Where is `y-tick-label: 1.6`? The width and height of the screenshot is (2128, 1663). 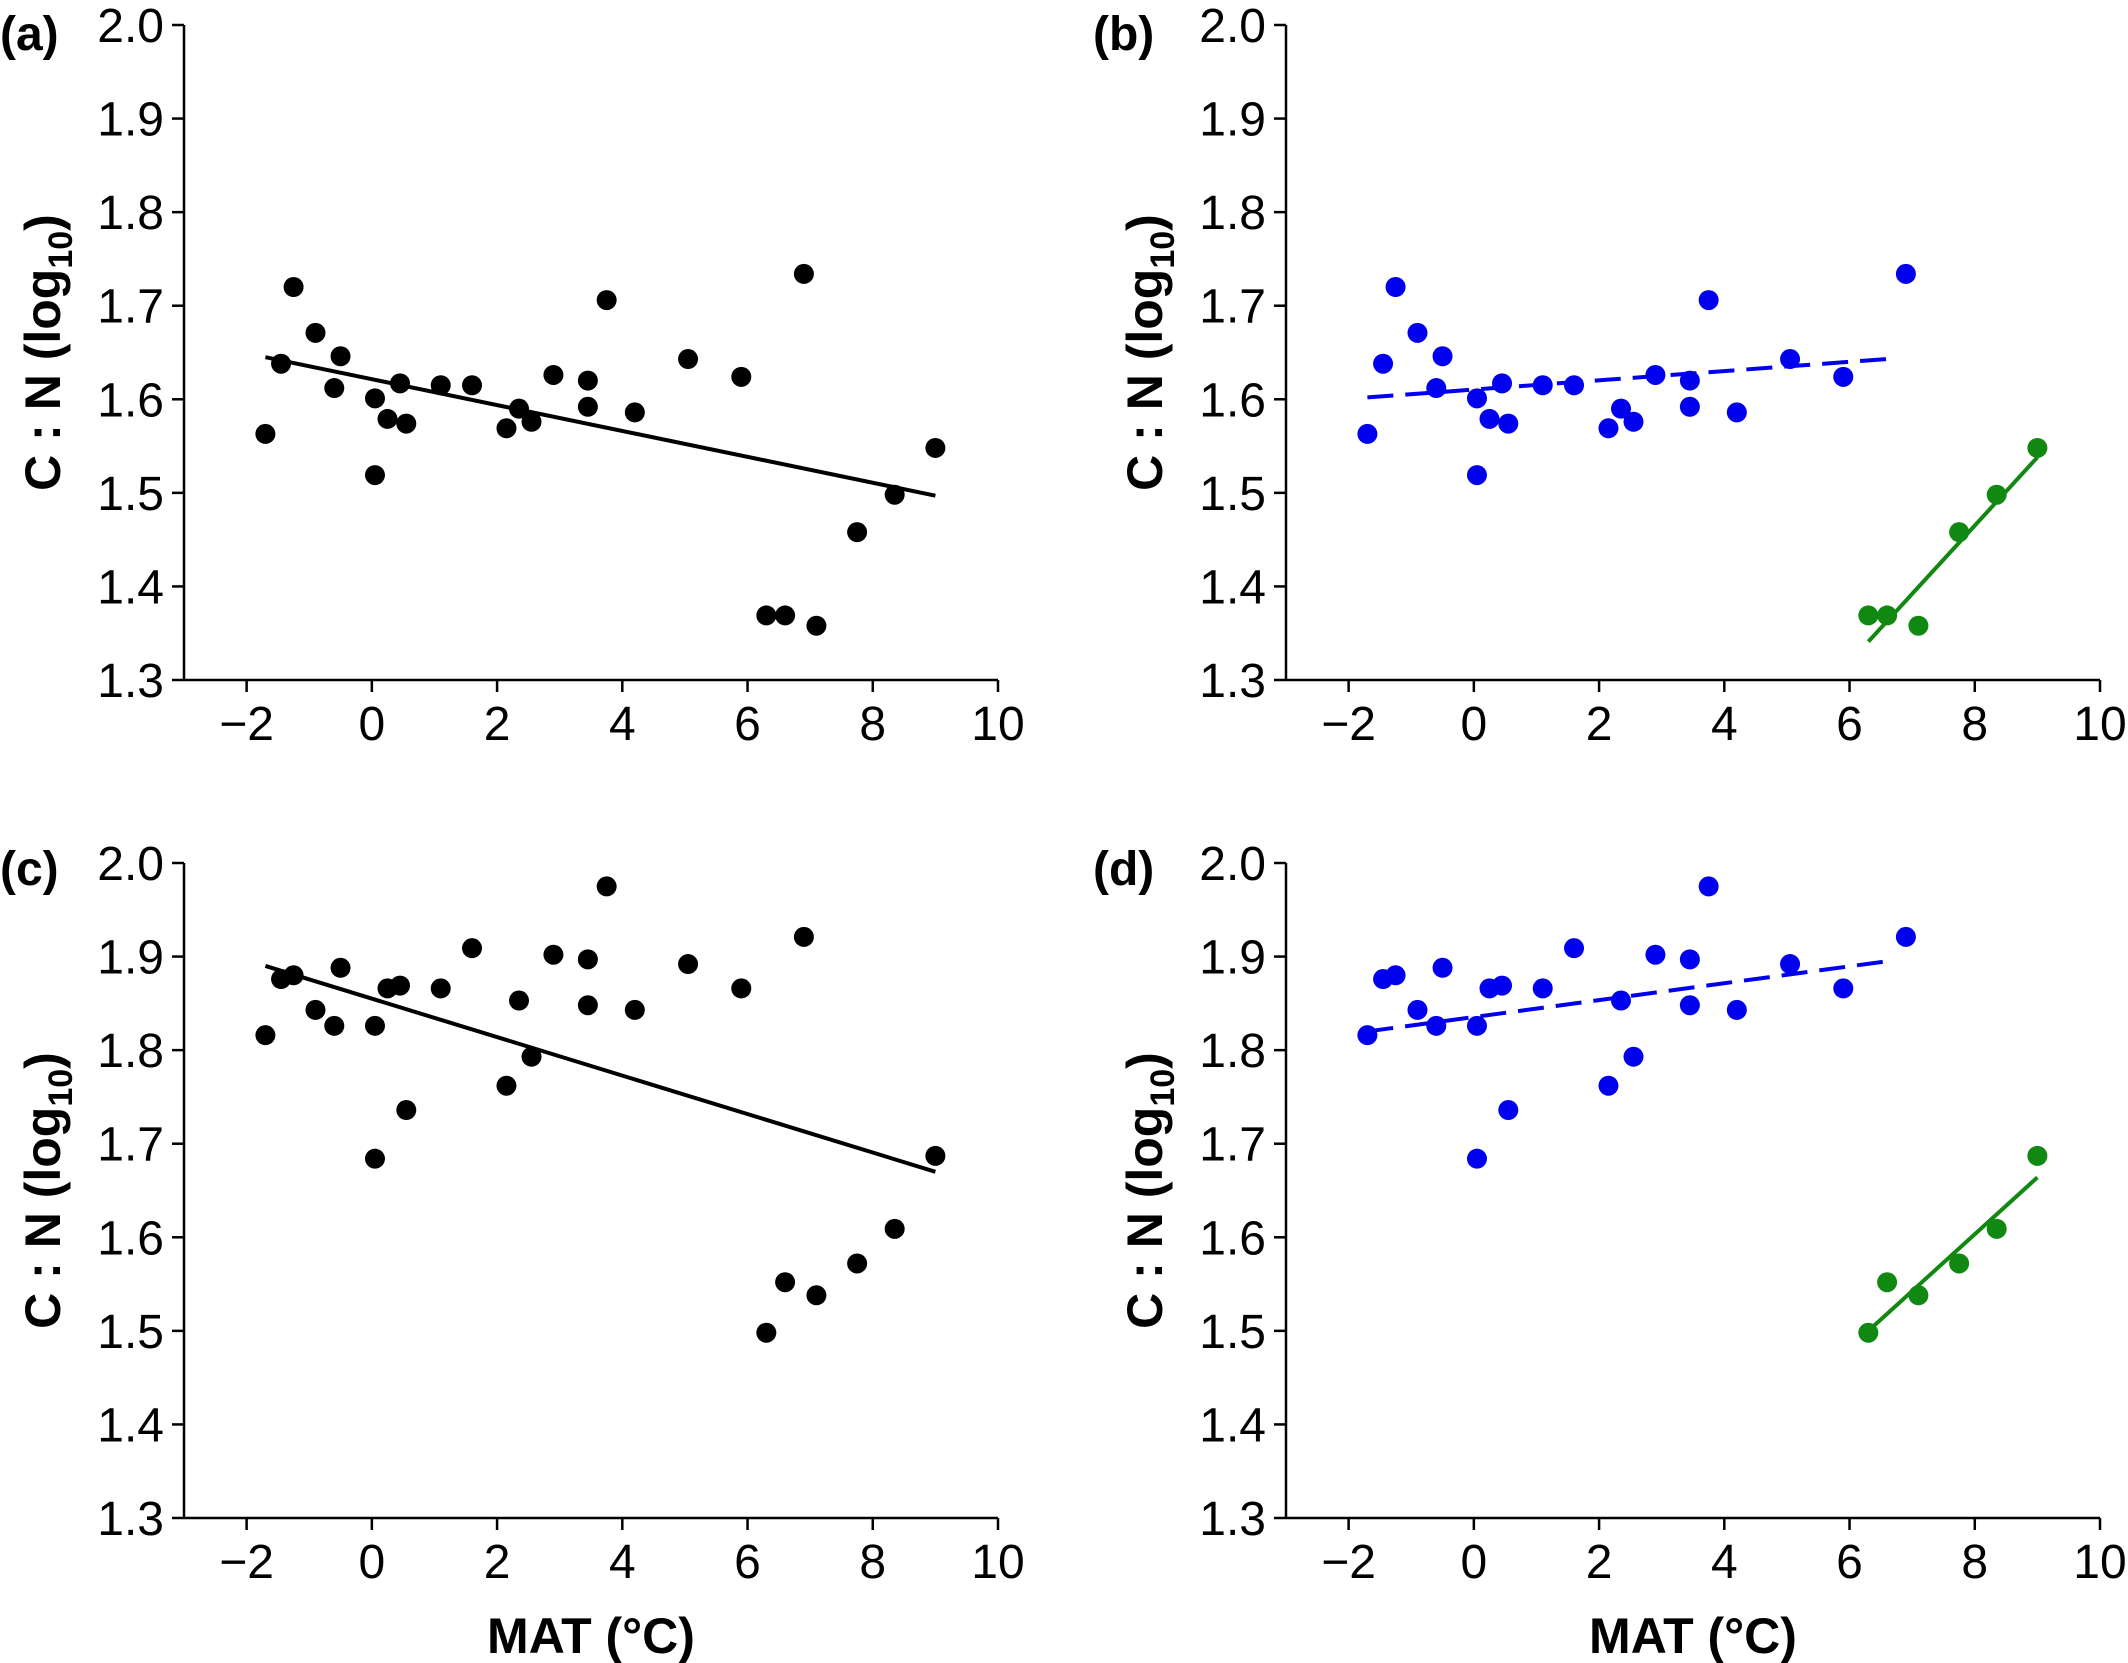 y-tick-label: 1.6 is located at coordinates (130, 400).